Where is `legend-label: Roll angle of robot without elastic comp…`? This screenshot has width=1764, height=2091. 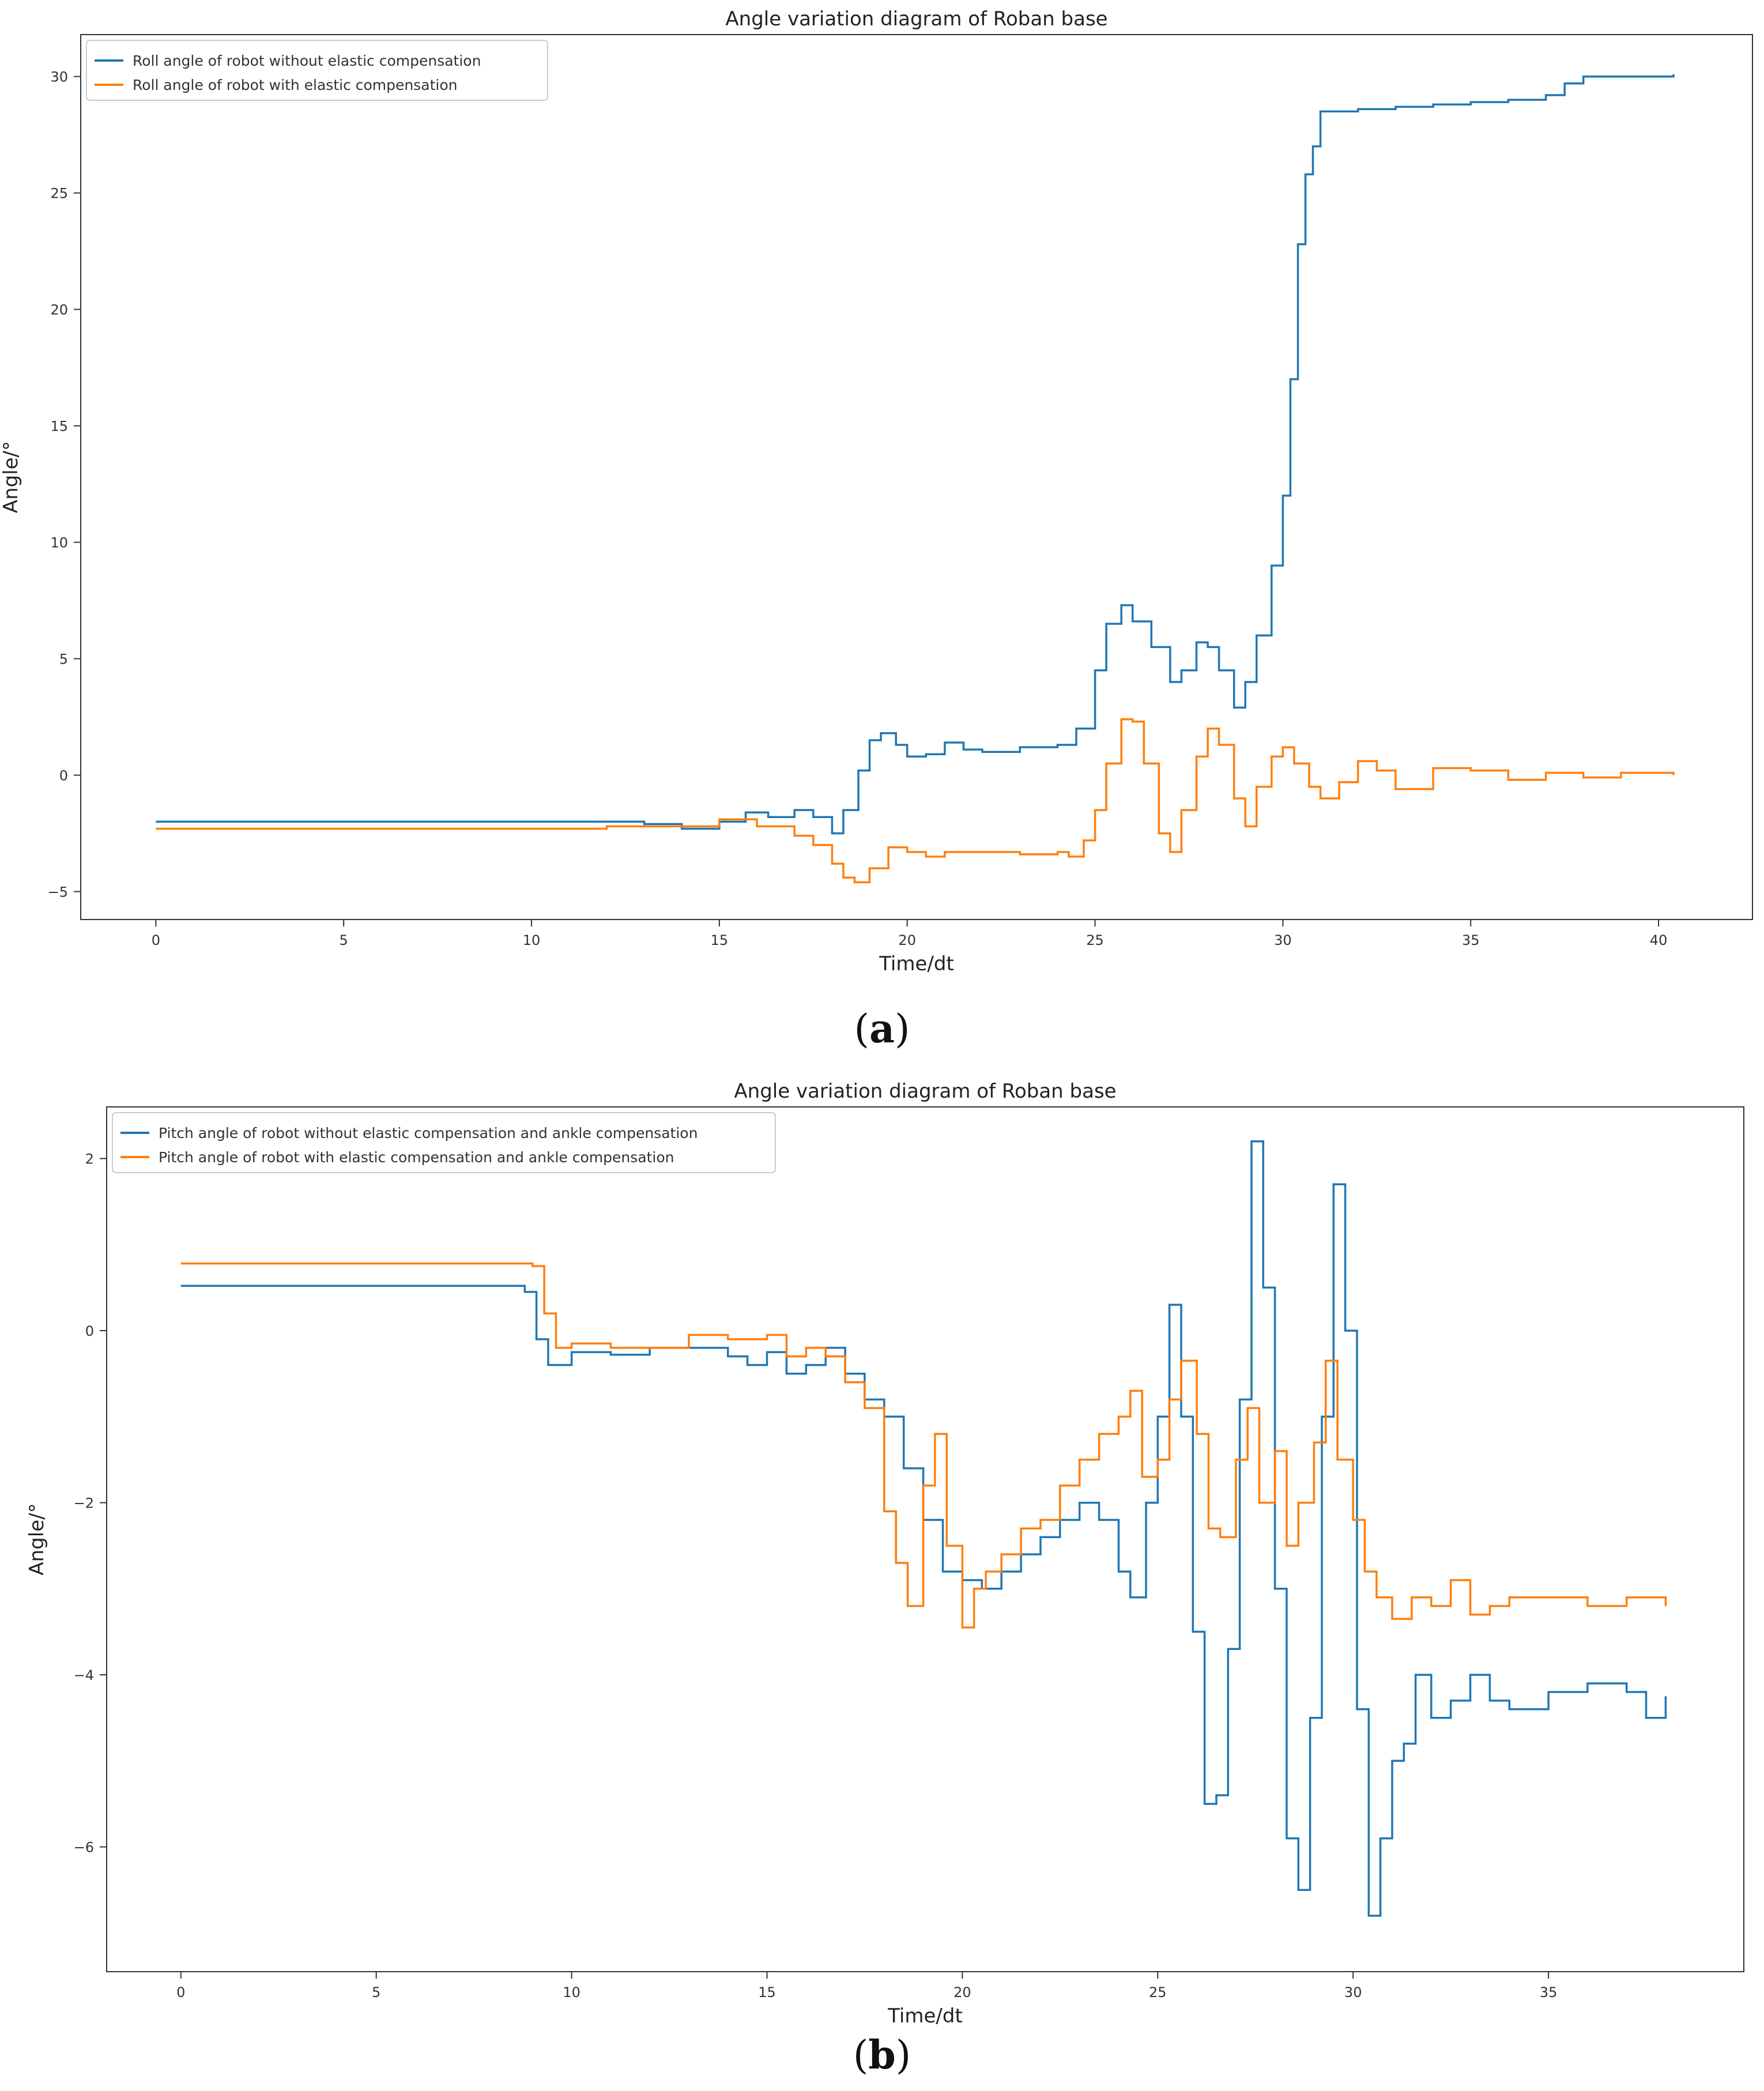
legend-label: Roll angle of robot without elastic comp… is located at coordinates (307, 60).